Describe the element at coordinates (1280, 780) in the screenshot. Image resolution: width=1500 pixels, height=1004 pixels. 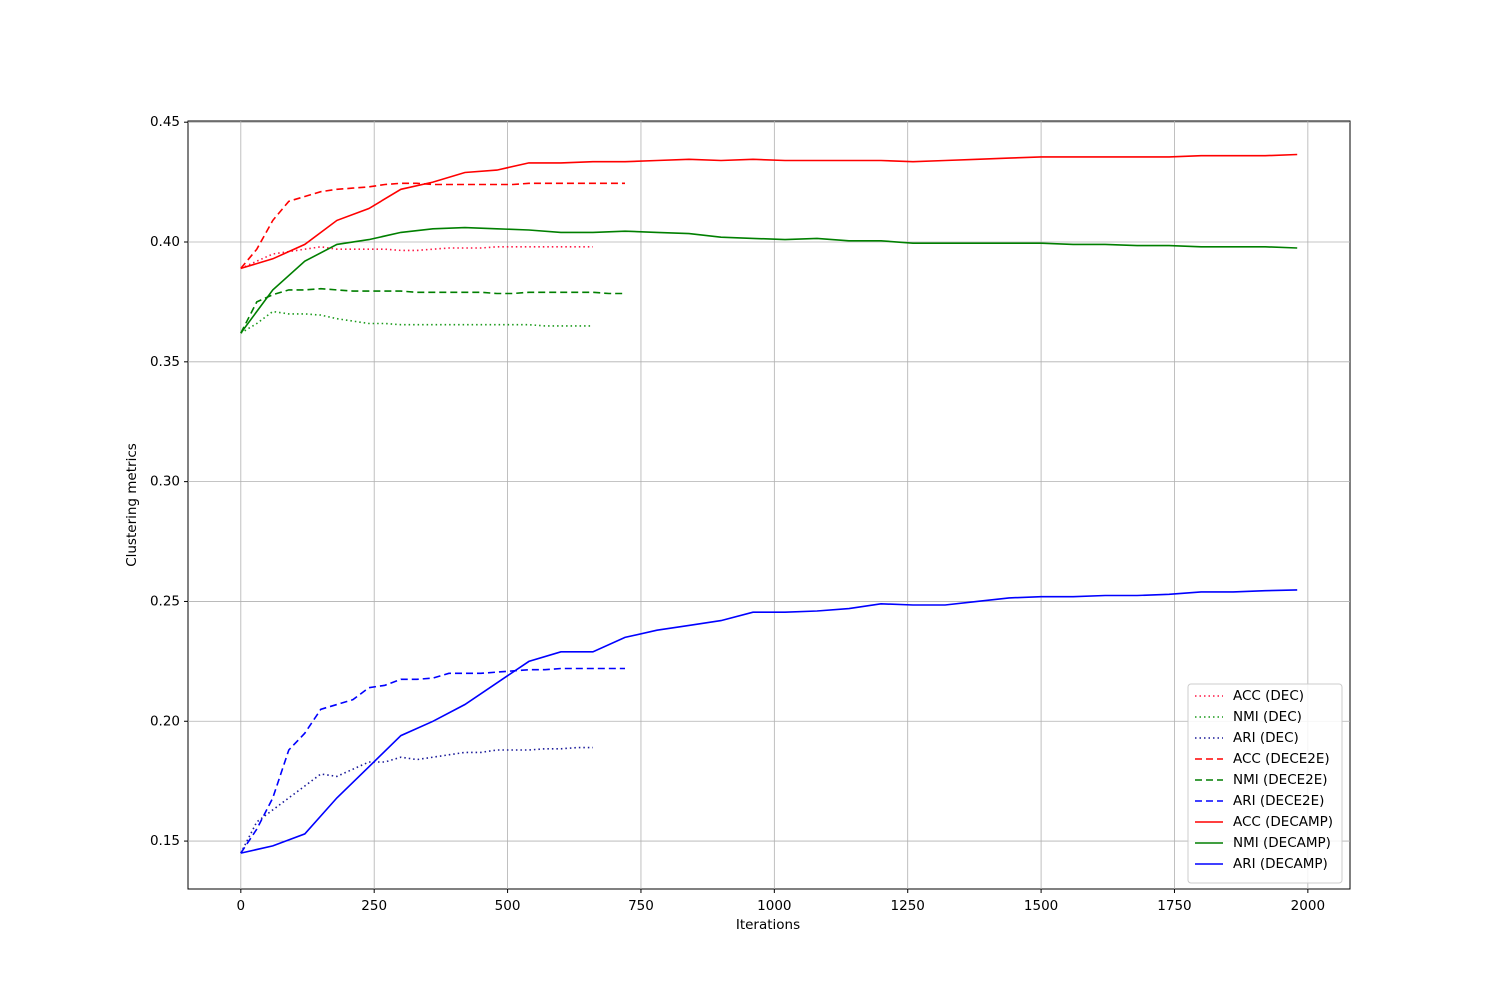
I see `legend-label: NMI (DECE2E)` at that location.